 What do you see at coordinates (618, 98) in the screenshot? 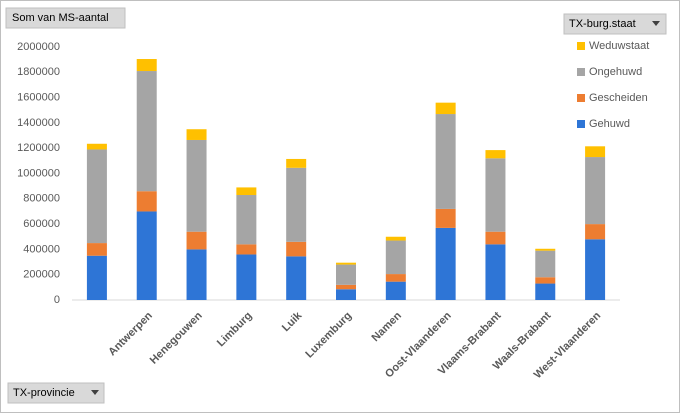
I see `legend-label: Gescheiden` at bounding box center [618, 98].